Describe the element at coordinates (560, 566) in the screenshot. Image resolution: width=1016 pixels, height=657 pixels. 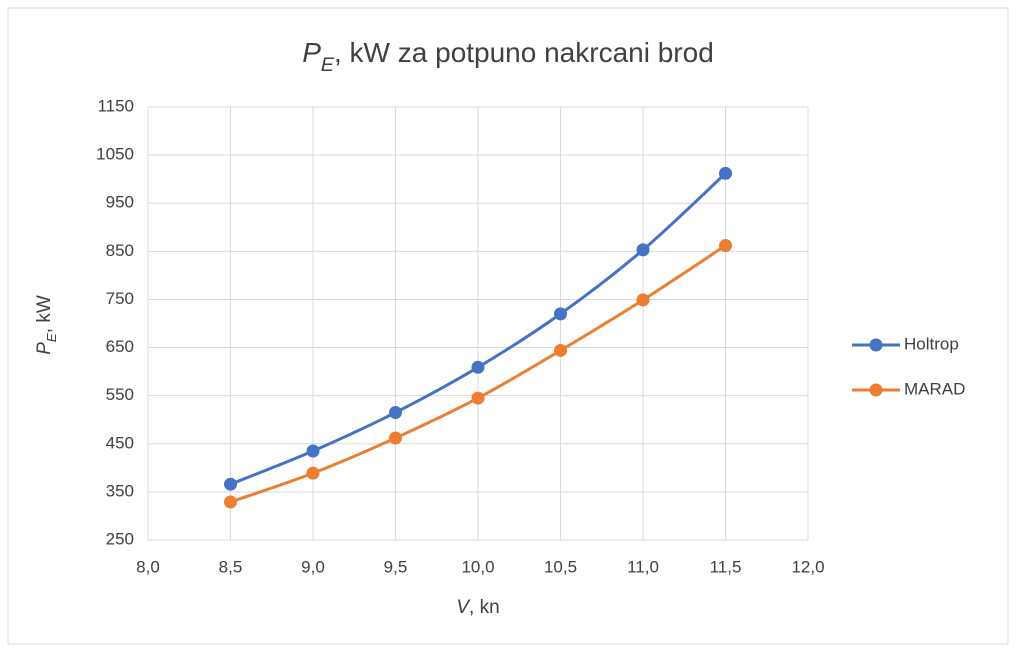
I see `x-tick-label: 10,5` at that location.